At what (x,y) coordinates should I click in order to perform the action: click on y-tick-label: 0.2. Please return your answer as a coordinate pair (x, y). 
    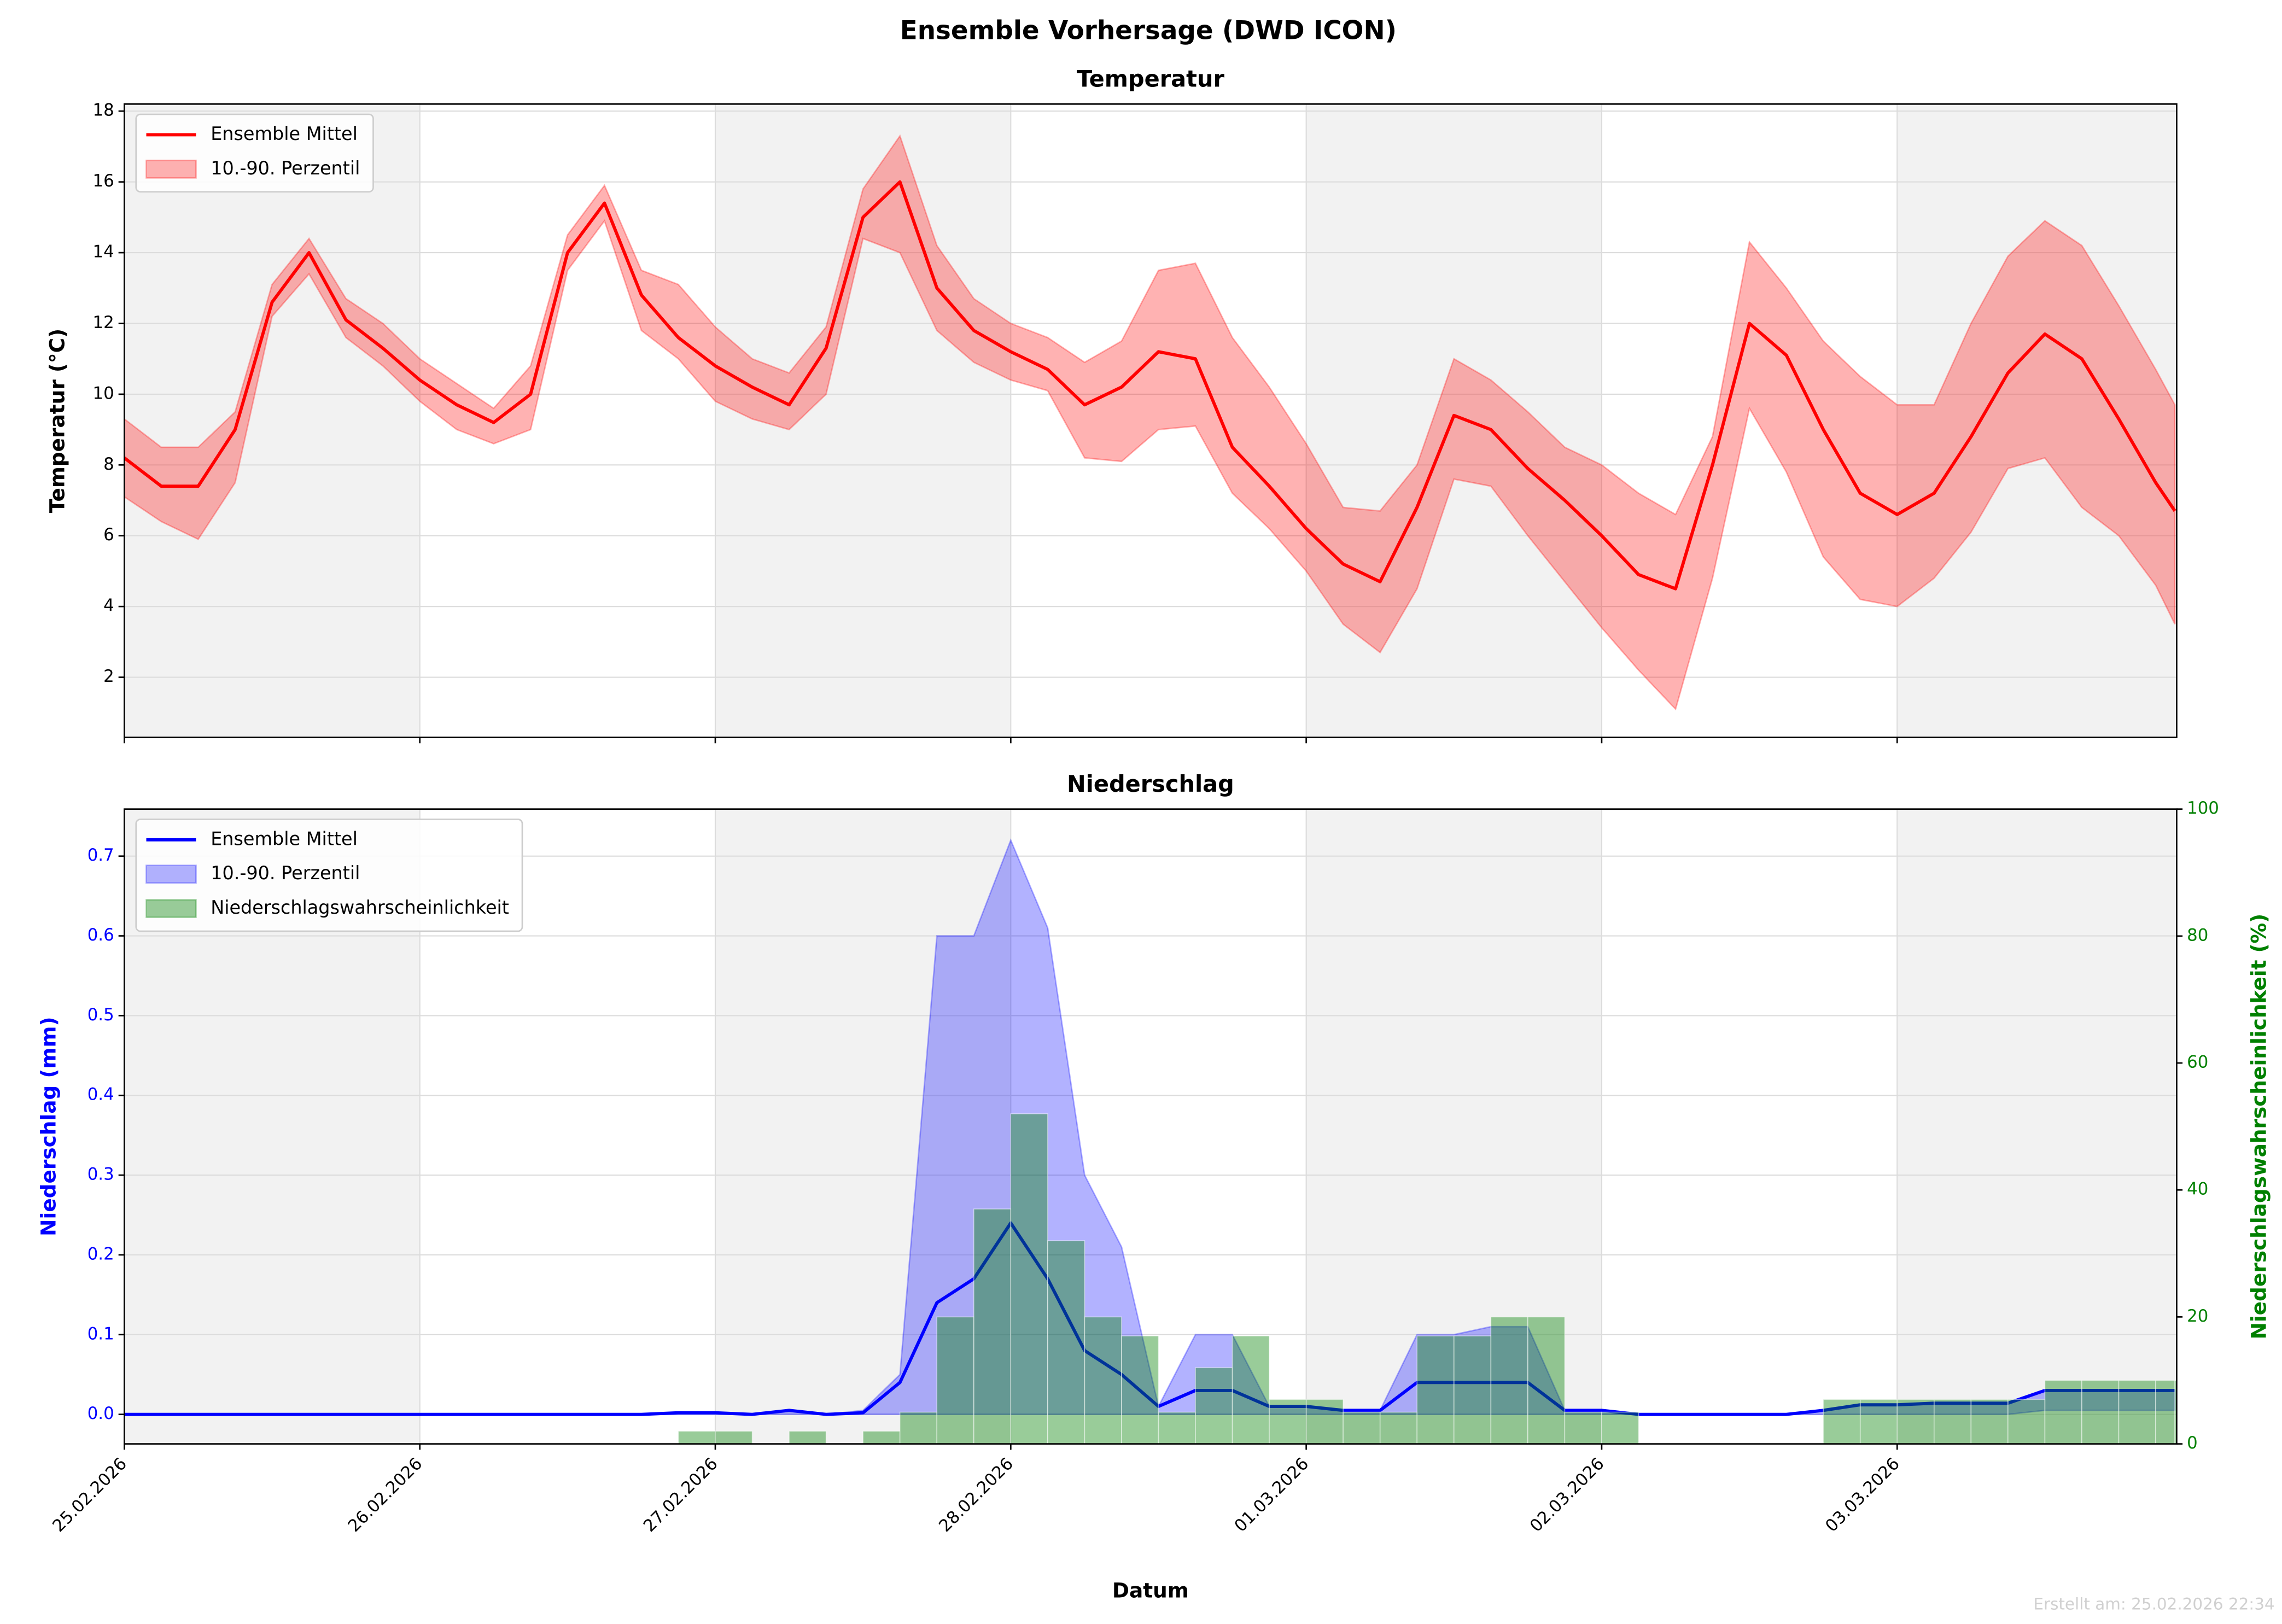
    Looking at the image, I should click on (101, 1254).